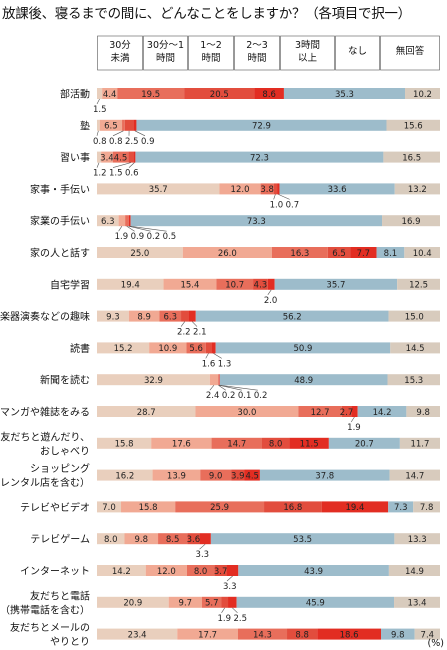 This screenshot has width=447, height=650. What do you see at coordinates (150, 95) in the screenshot?
I see `data-label: 19.5` at bounding box center [150, 95].